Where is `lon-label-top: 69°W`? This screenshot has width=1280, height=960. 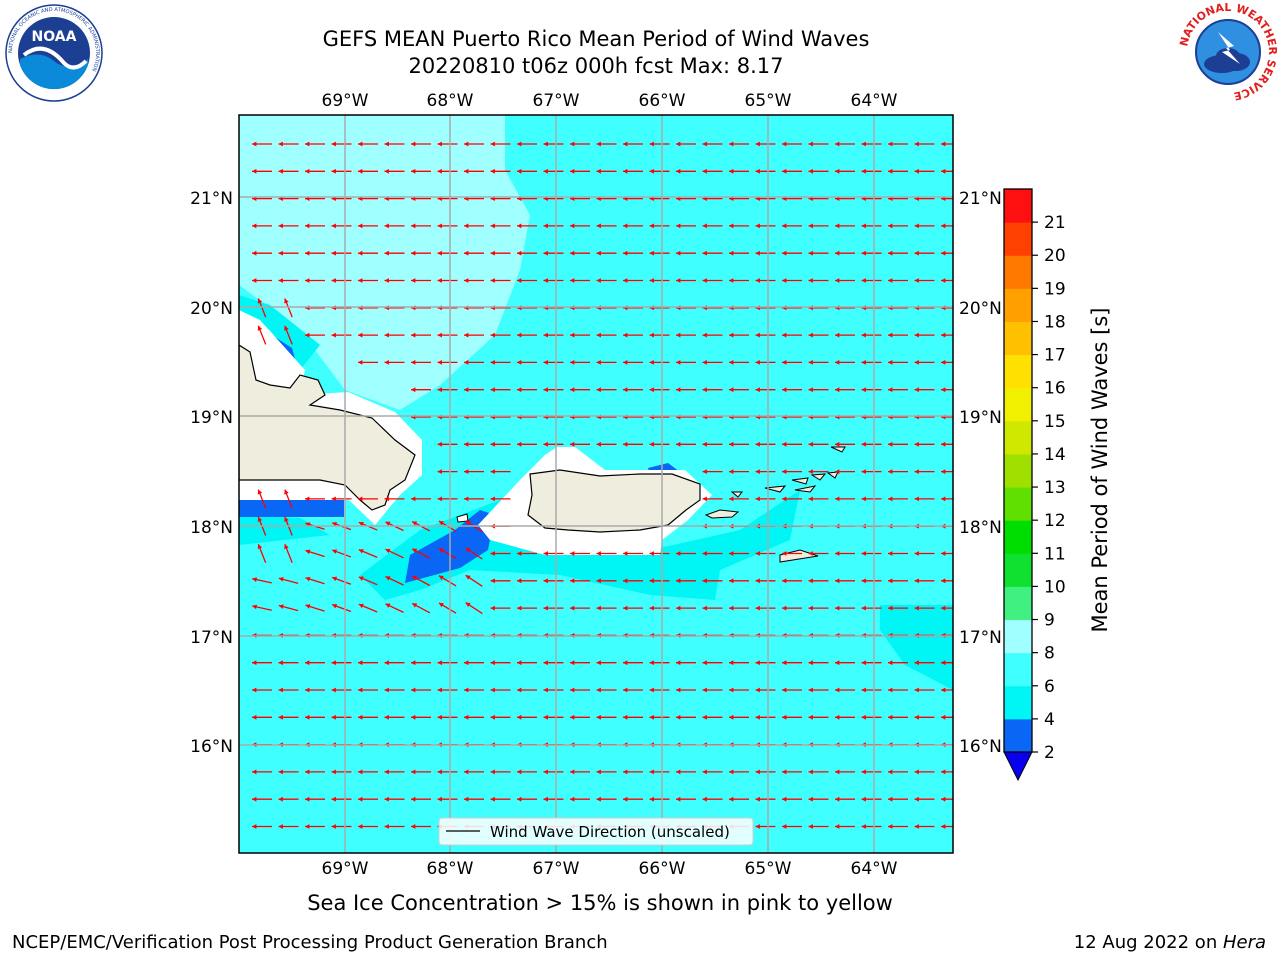
lon-label-top: 69°W is located at coordinates (345, 101).